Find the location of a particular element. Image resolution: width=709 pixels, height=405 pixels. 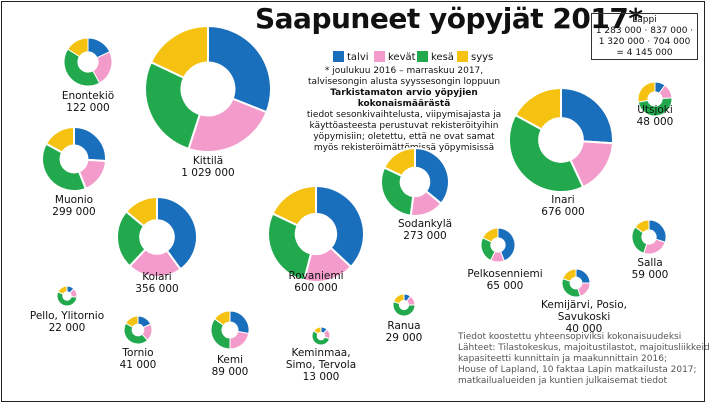

legend-item-talvi: talvi is located at coordinates (351, 57).